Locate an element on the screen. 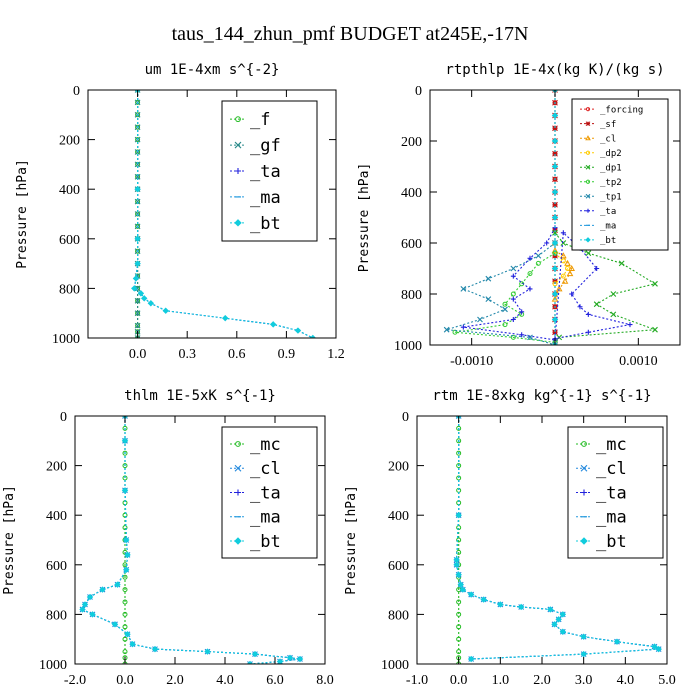  series-group is located at coordinates (550, 217).